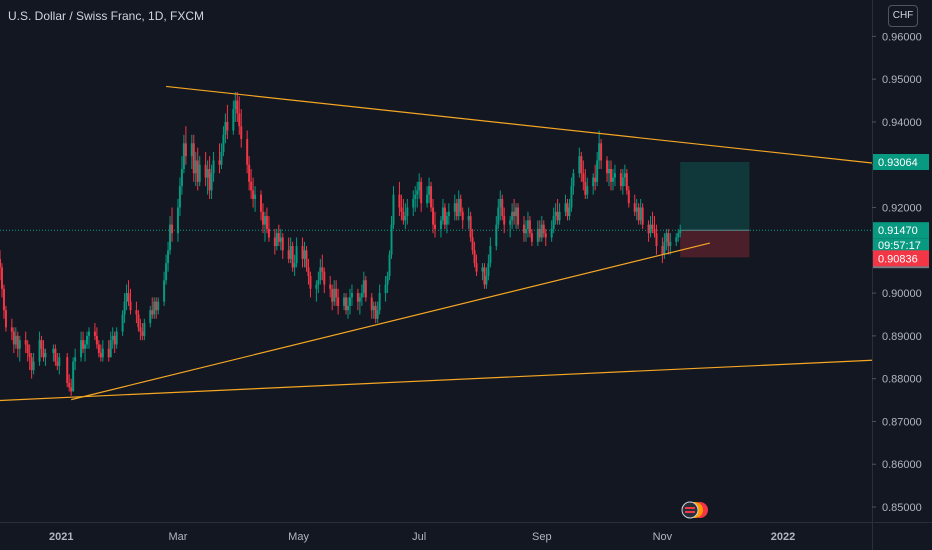 This screenshot has width=932, height=550. I want to click on y-tick-label: 0.86000, so click(902, 465).